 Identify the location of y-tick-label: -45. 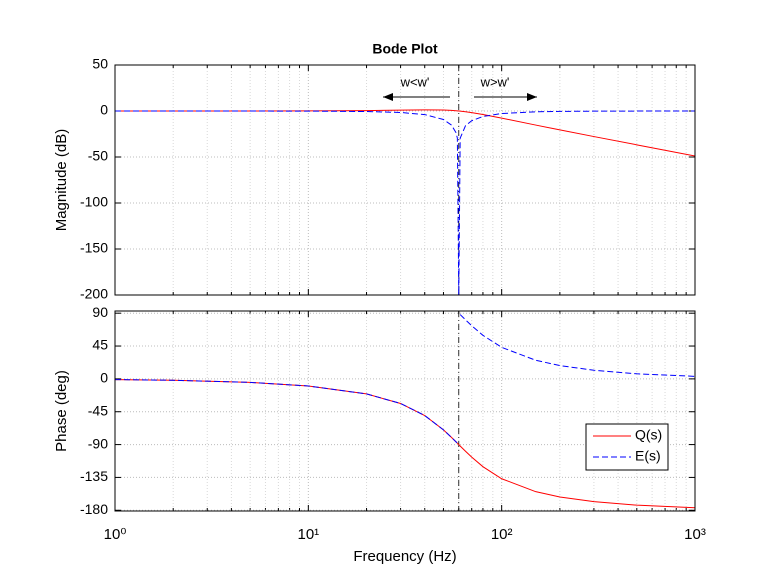
(98, 410).